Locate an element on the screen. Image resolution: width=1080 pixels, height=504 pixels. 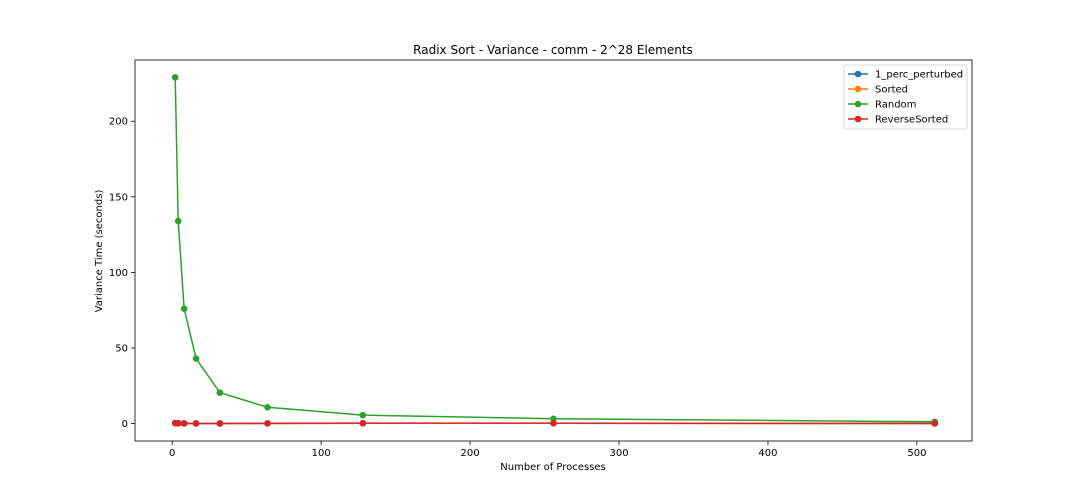
y-axis-label: Variance Time (seconds) is located at coordinates (99, 251).